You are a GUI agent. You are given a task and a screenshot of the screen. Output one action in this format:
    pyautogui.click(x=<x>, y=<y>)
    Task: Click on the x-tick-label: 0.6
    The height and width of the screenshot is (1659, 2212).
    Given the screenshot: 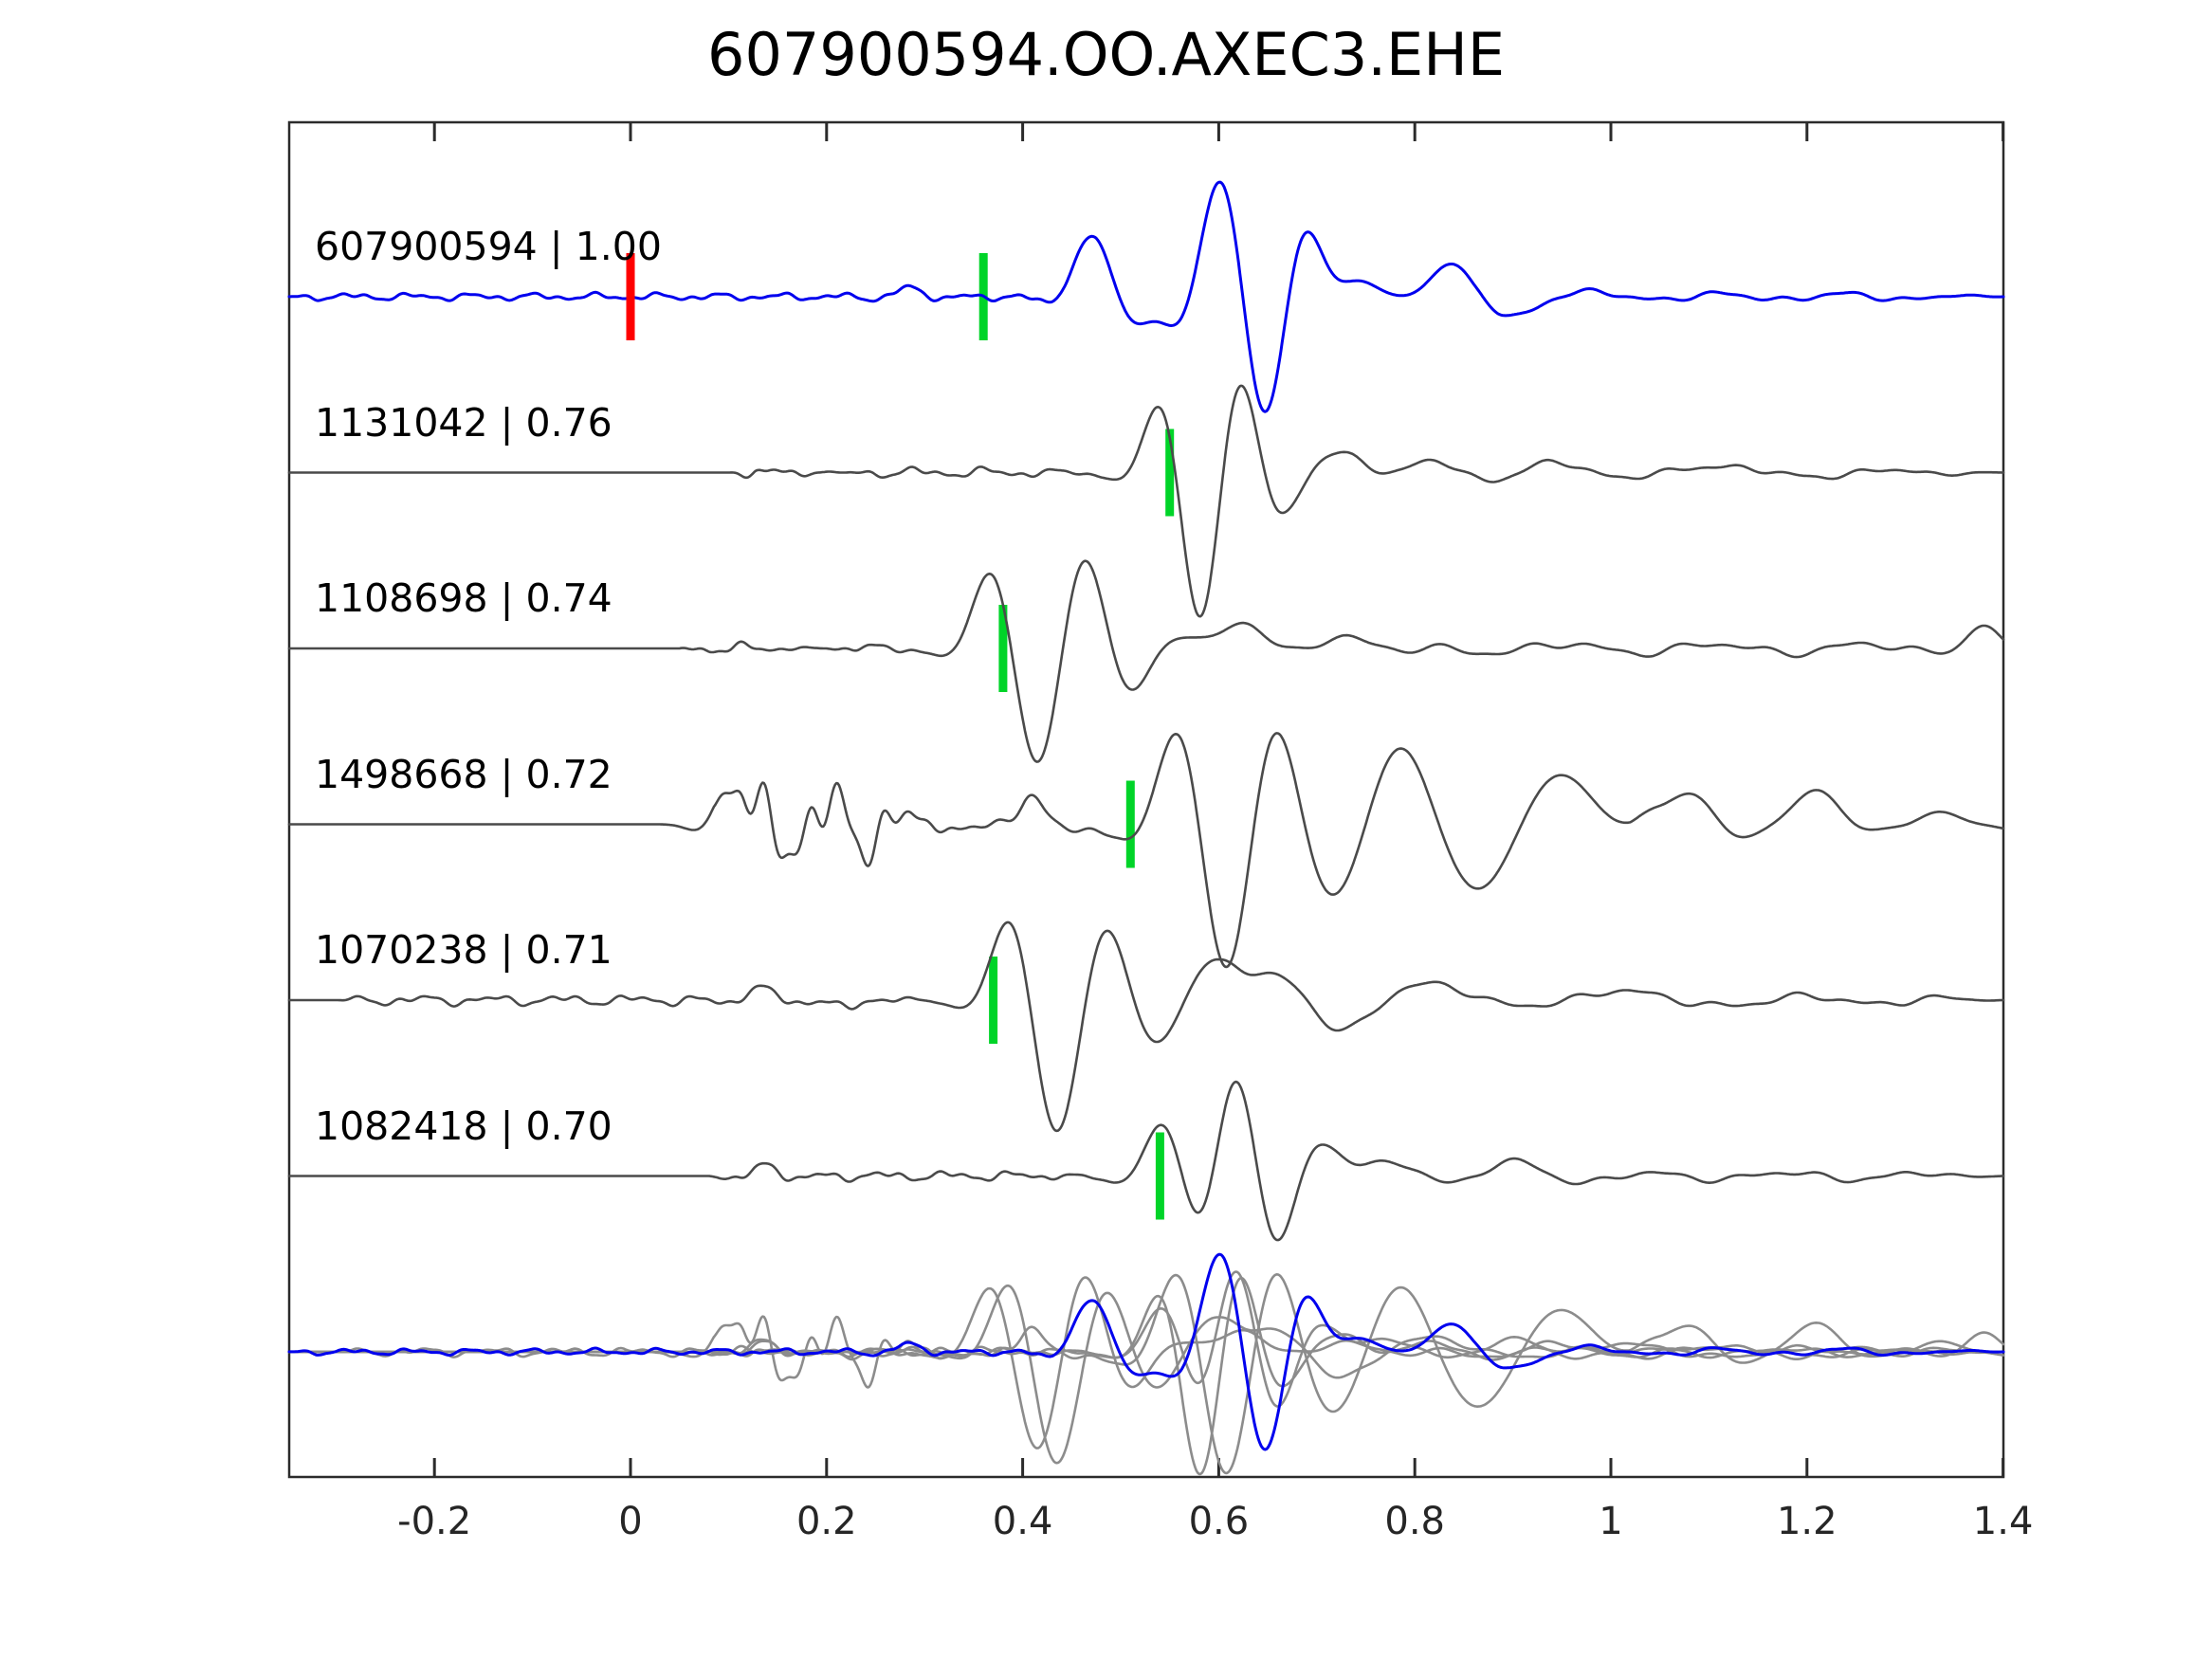 What is the action you would take?
    pyautogui.click(x=1219, y=1521)
    